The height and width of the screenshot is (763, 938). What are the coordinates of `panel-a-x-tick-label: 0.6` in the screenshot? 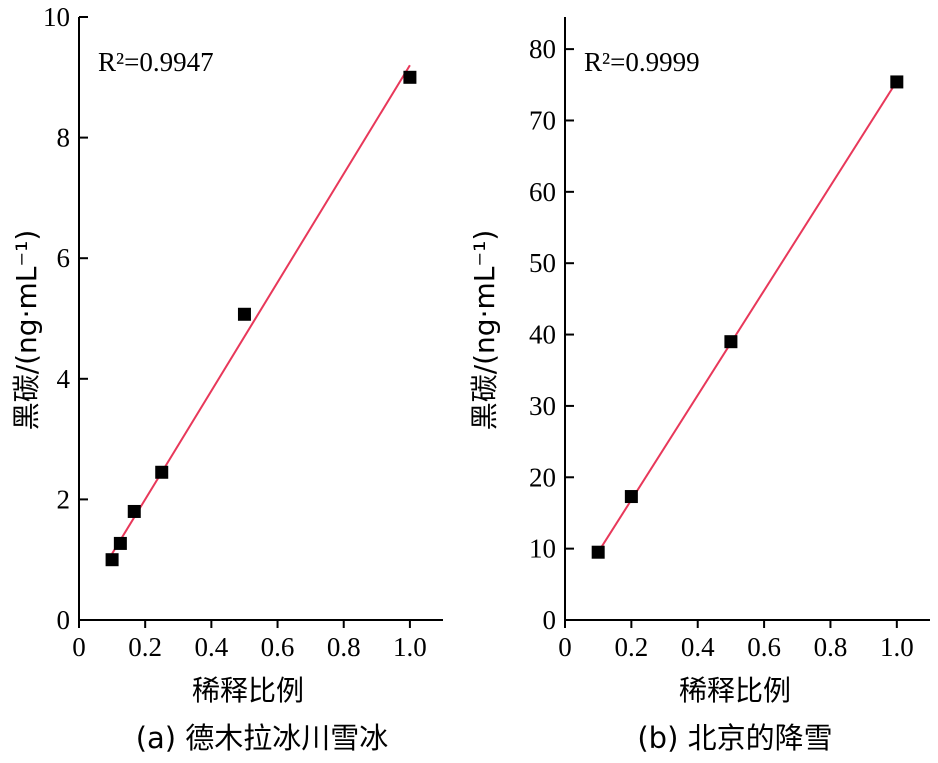 It's located at (278, 647).